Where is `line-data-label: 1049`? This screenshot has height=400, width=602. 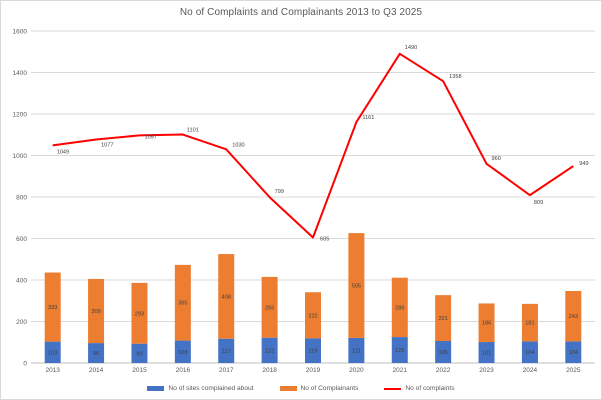
line-data-label: 1049 is located at coordinates (63, 152).